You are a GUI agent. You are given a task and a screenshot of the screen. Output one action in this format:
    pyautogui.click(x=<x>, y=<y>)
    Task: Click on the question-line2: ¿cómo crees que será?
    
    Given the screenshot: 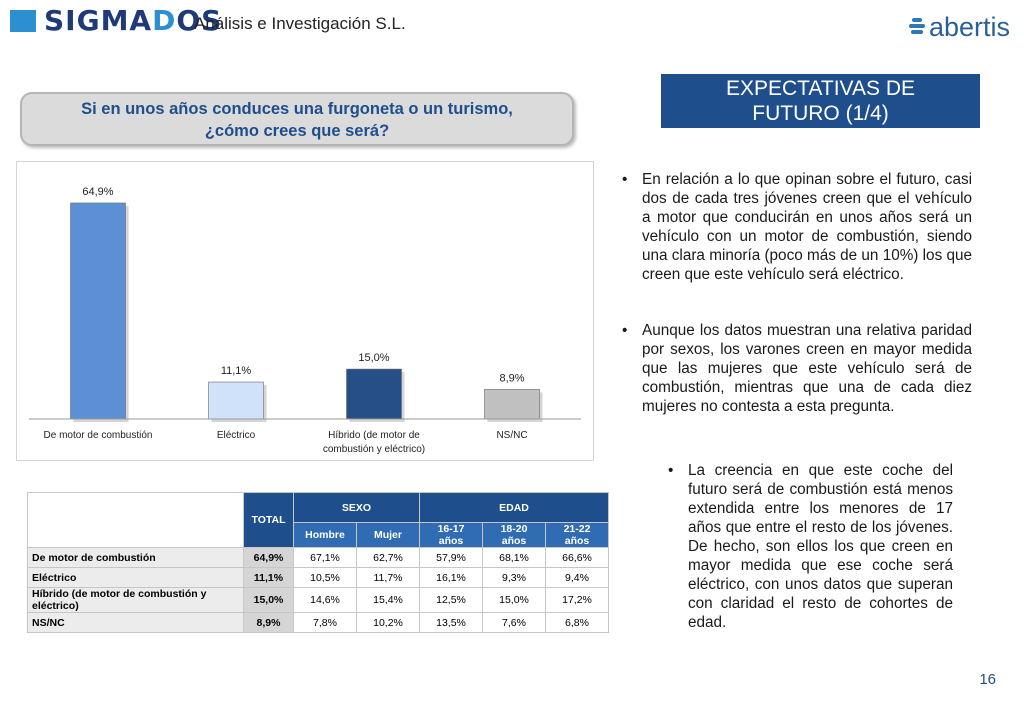 What is the action you would take?
    pyautogui.click(x=297, y=131)
    